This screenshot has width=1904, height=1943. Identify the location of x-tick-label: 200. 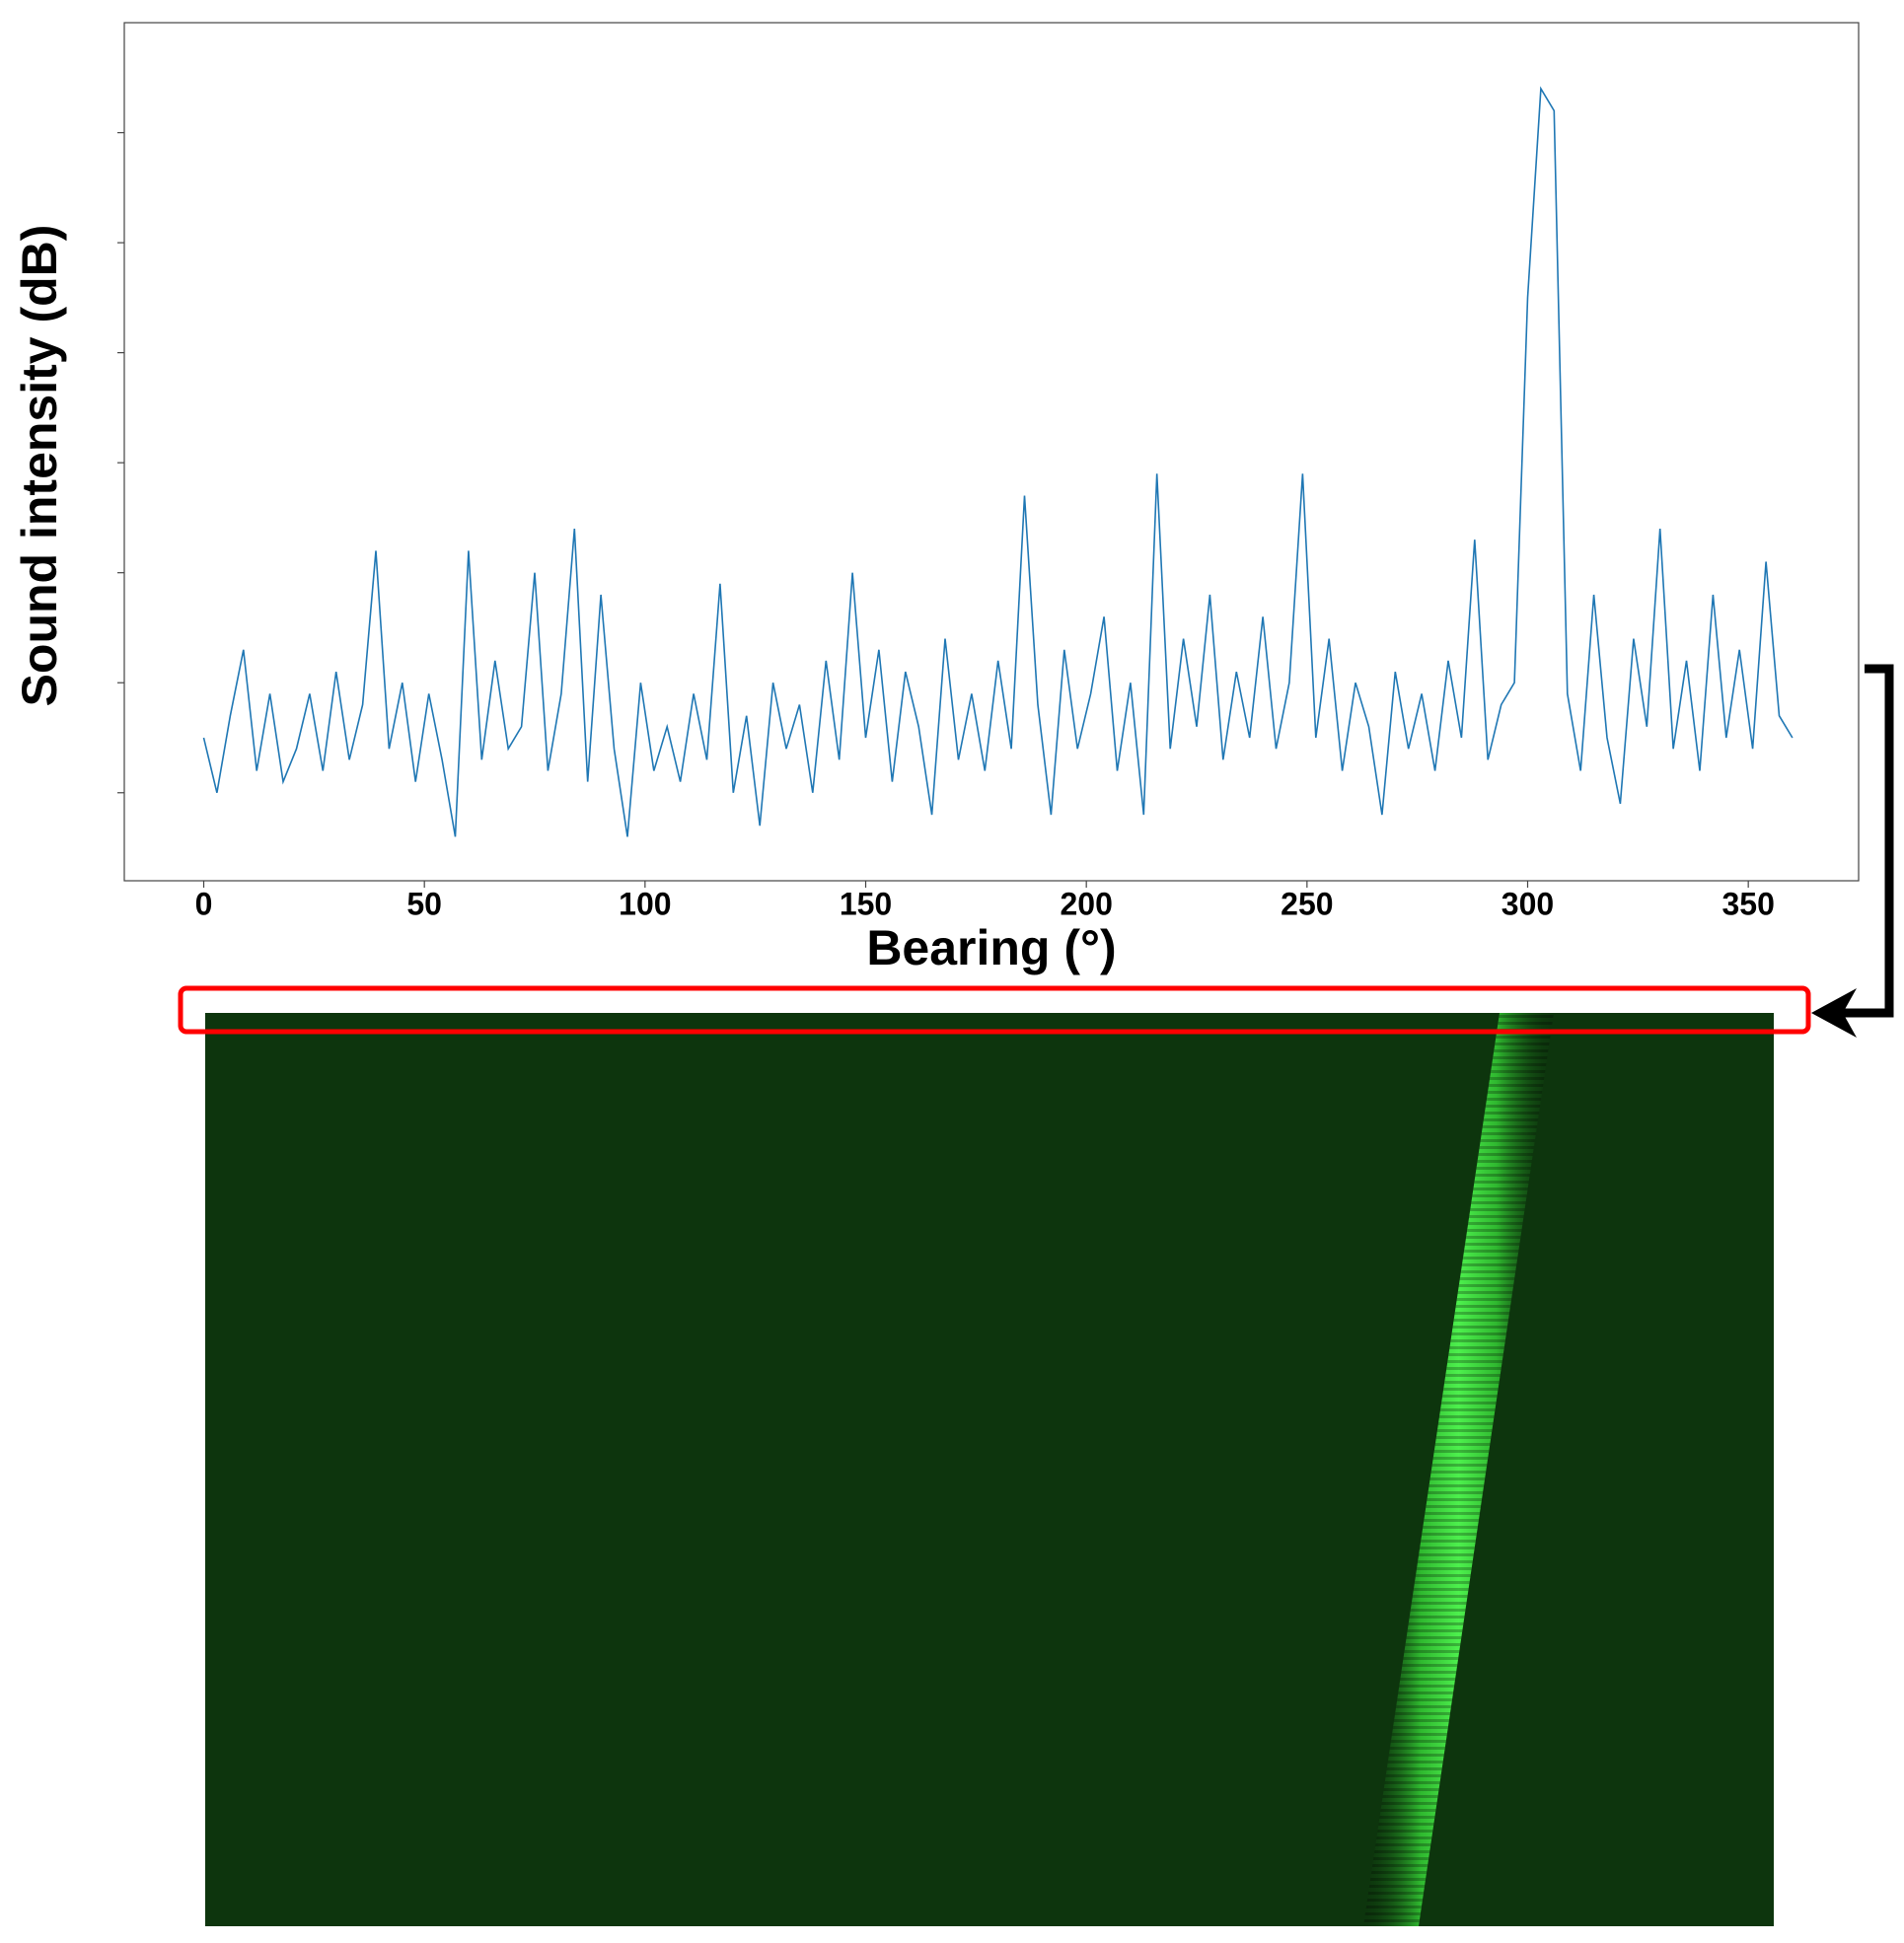
(1086, 903).